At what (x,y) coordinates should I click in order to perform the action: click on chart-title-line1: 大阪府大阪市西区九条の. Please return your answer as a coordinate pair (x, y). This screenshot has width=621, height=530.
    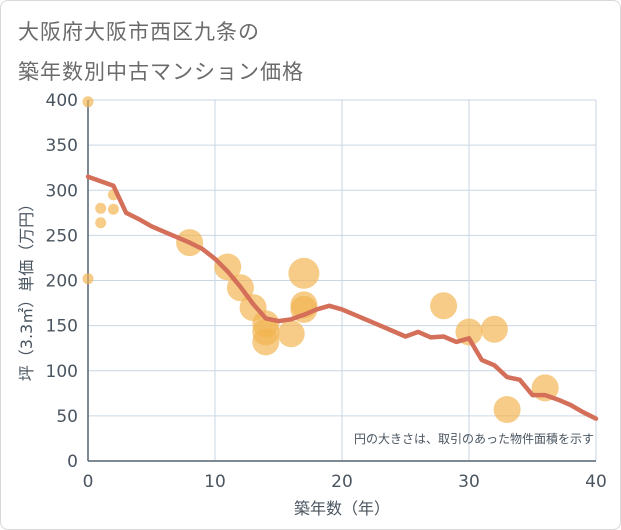
    Looking at the image, I should click on (139, 32).